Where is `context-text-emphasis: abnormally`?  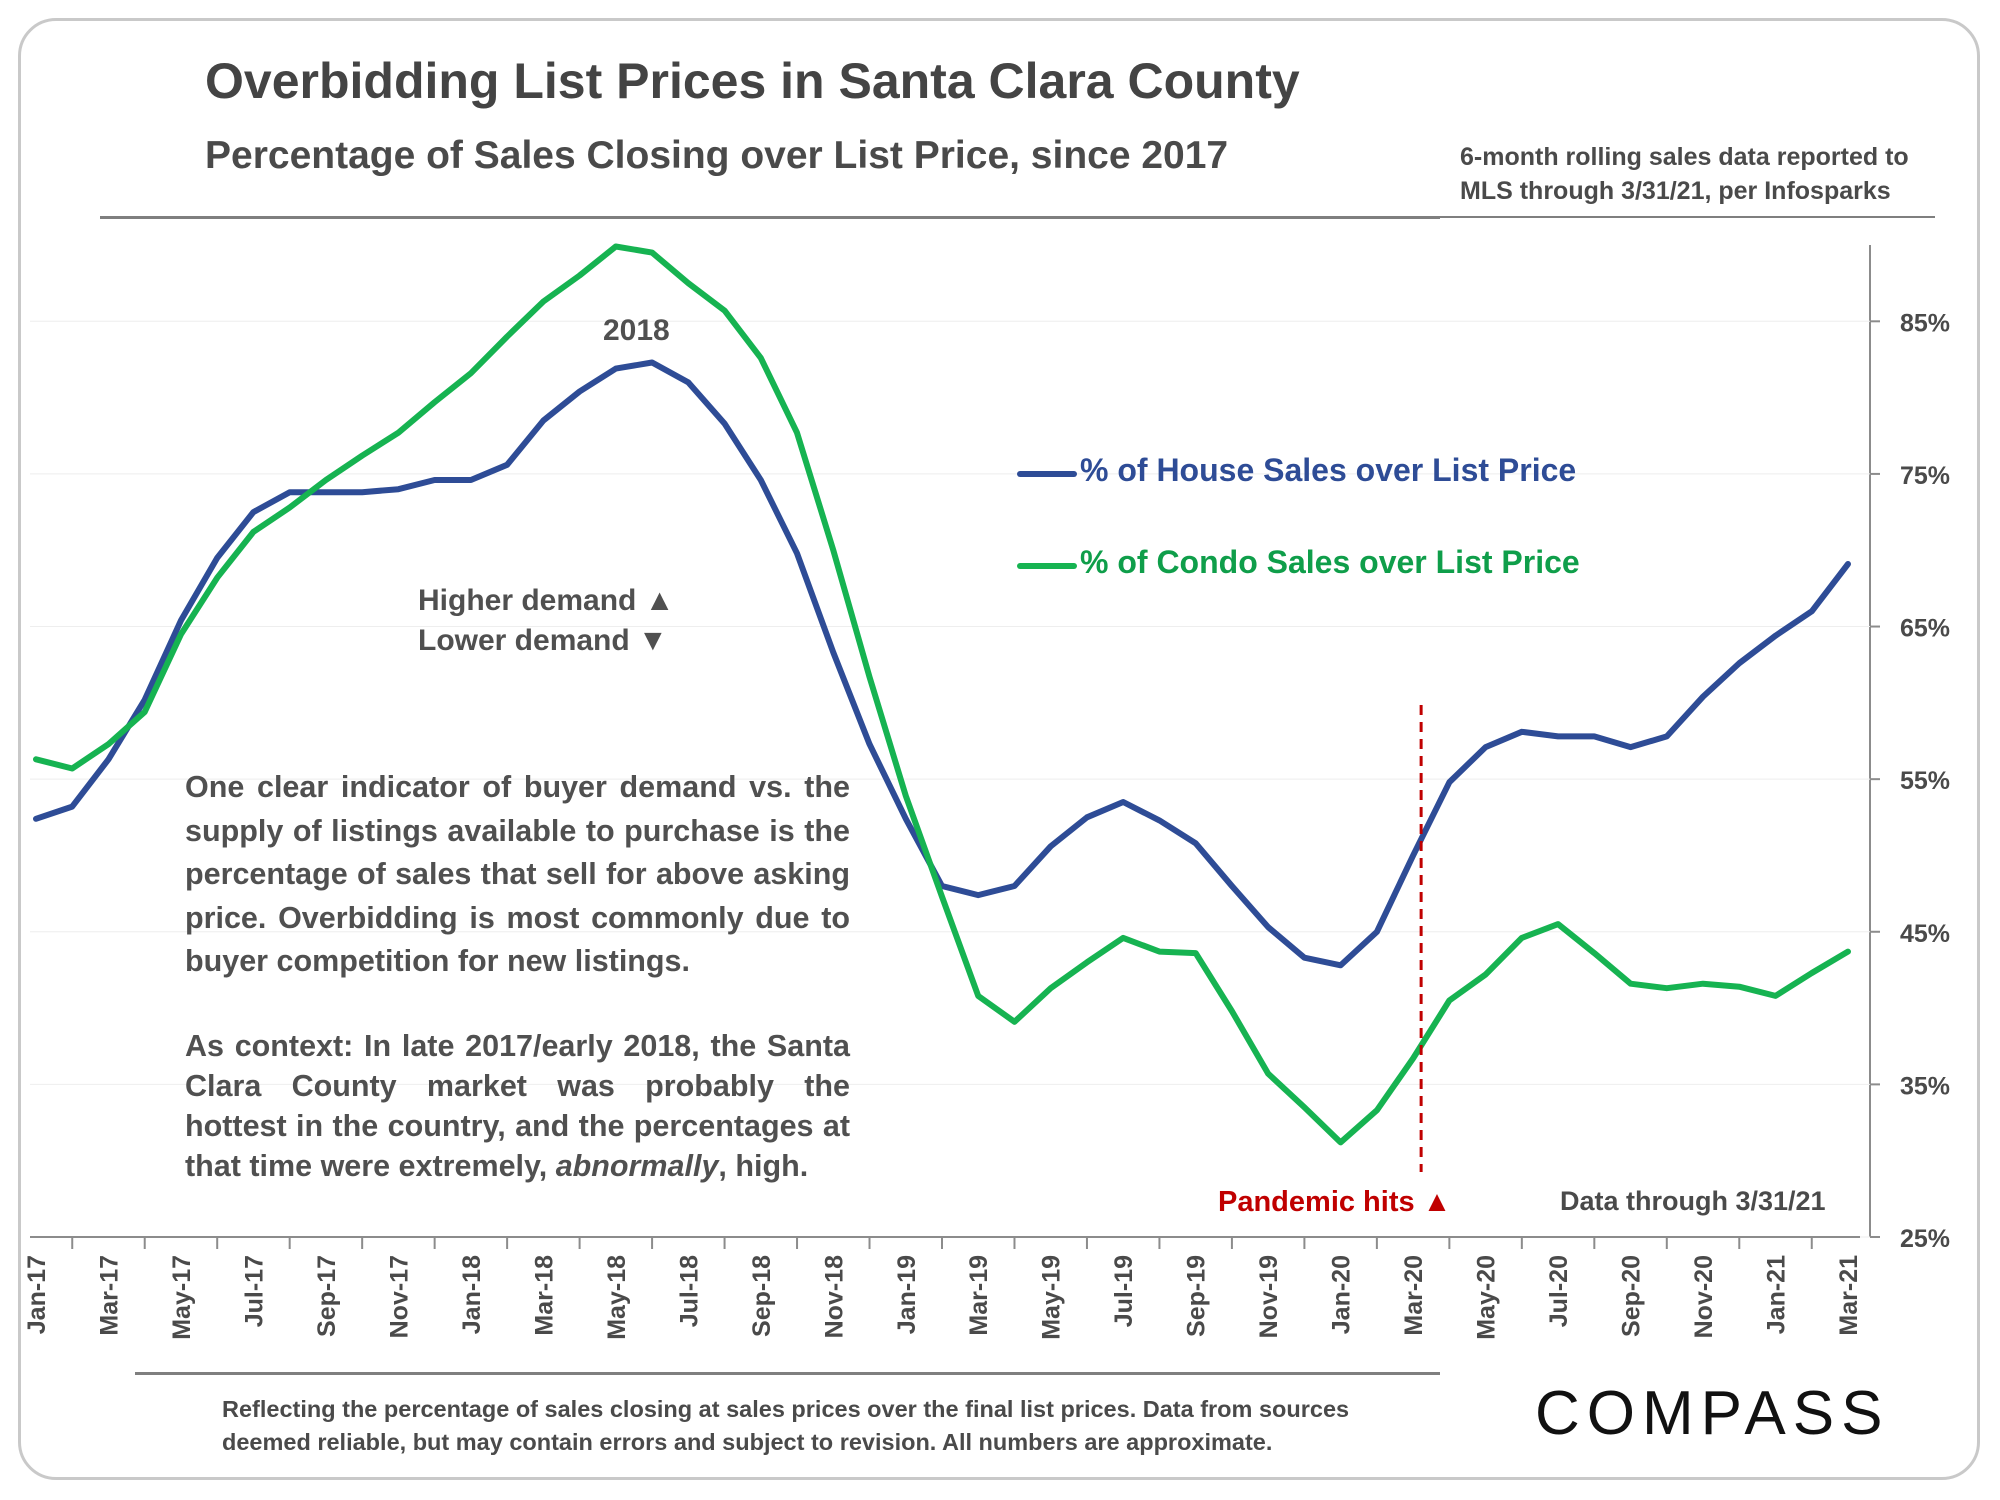
context-text-emphasis: abnormally is located at coordinates (637, 1166).